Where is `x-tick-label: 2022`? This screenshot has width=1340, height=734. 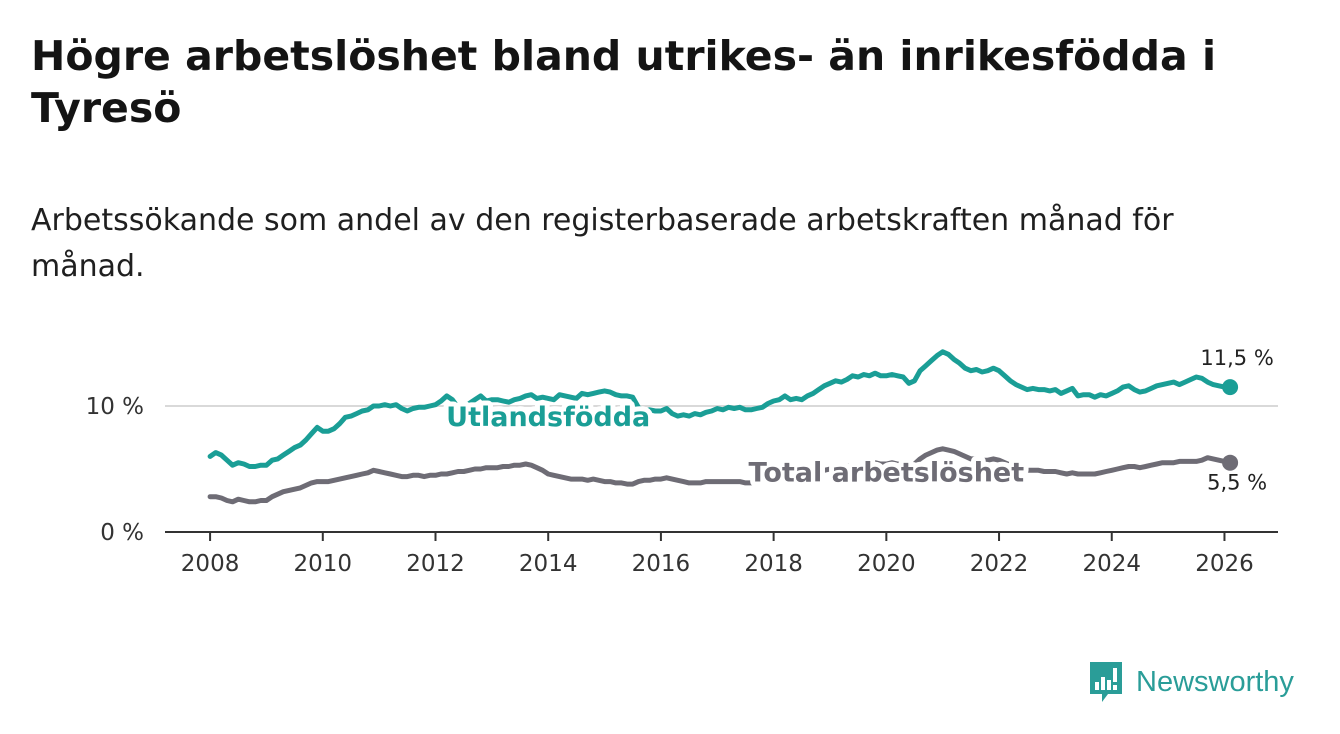
x-tick-label: 2022 is located at coordinates (999, 564).